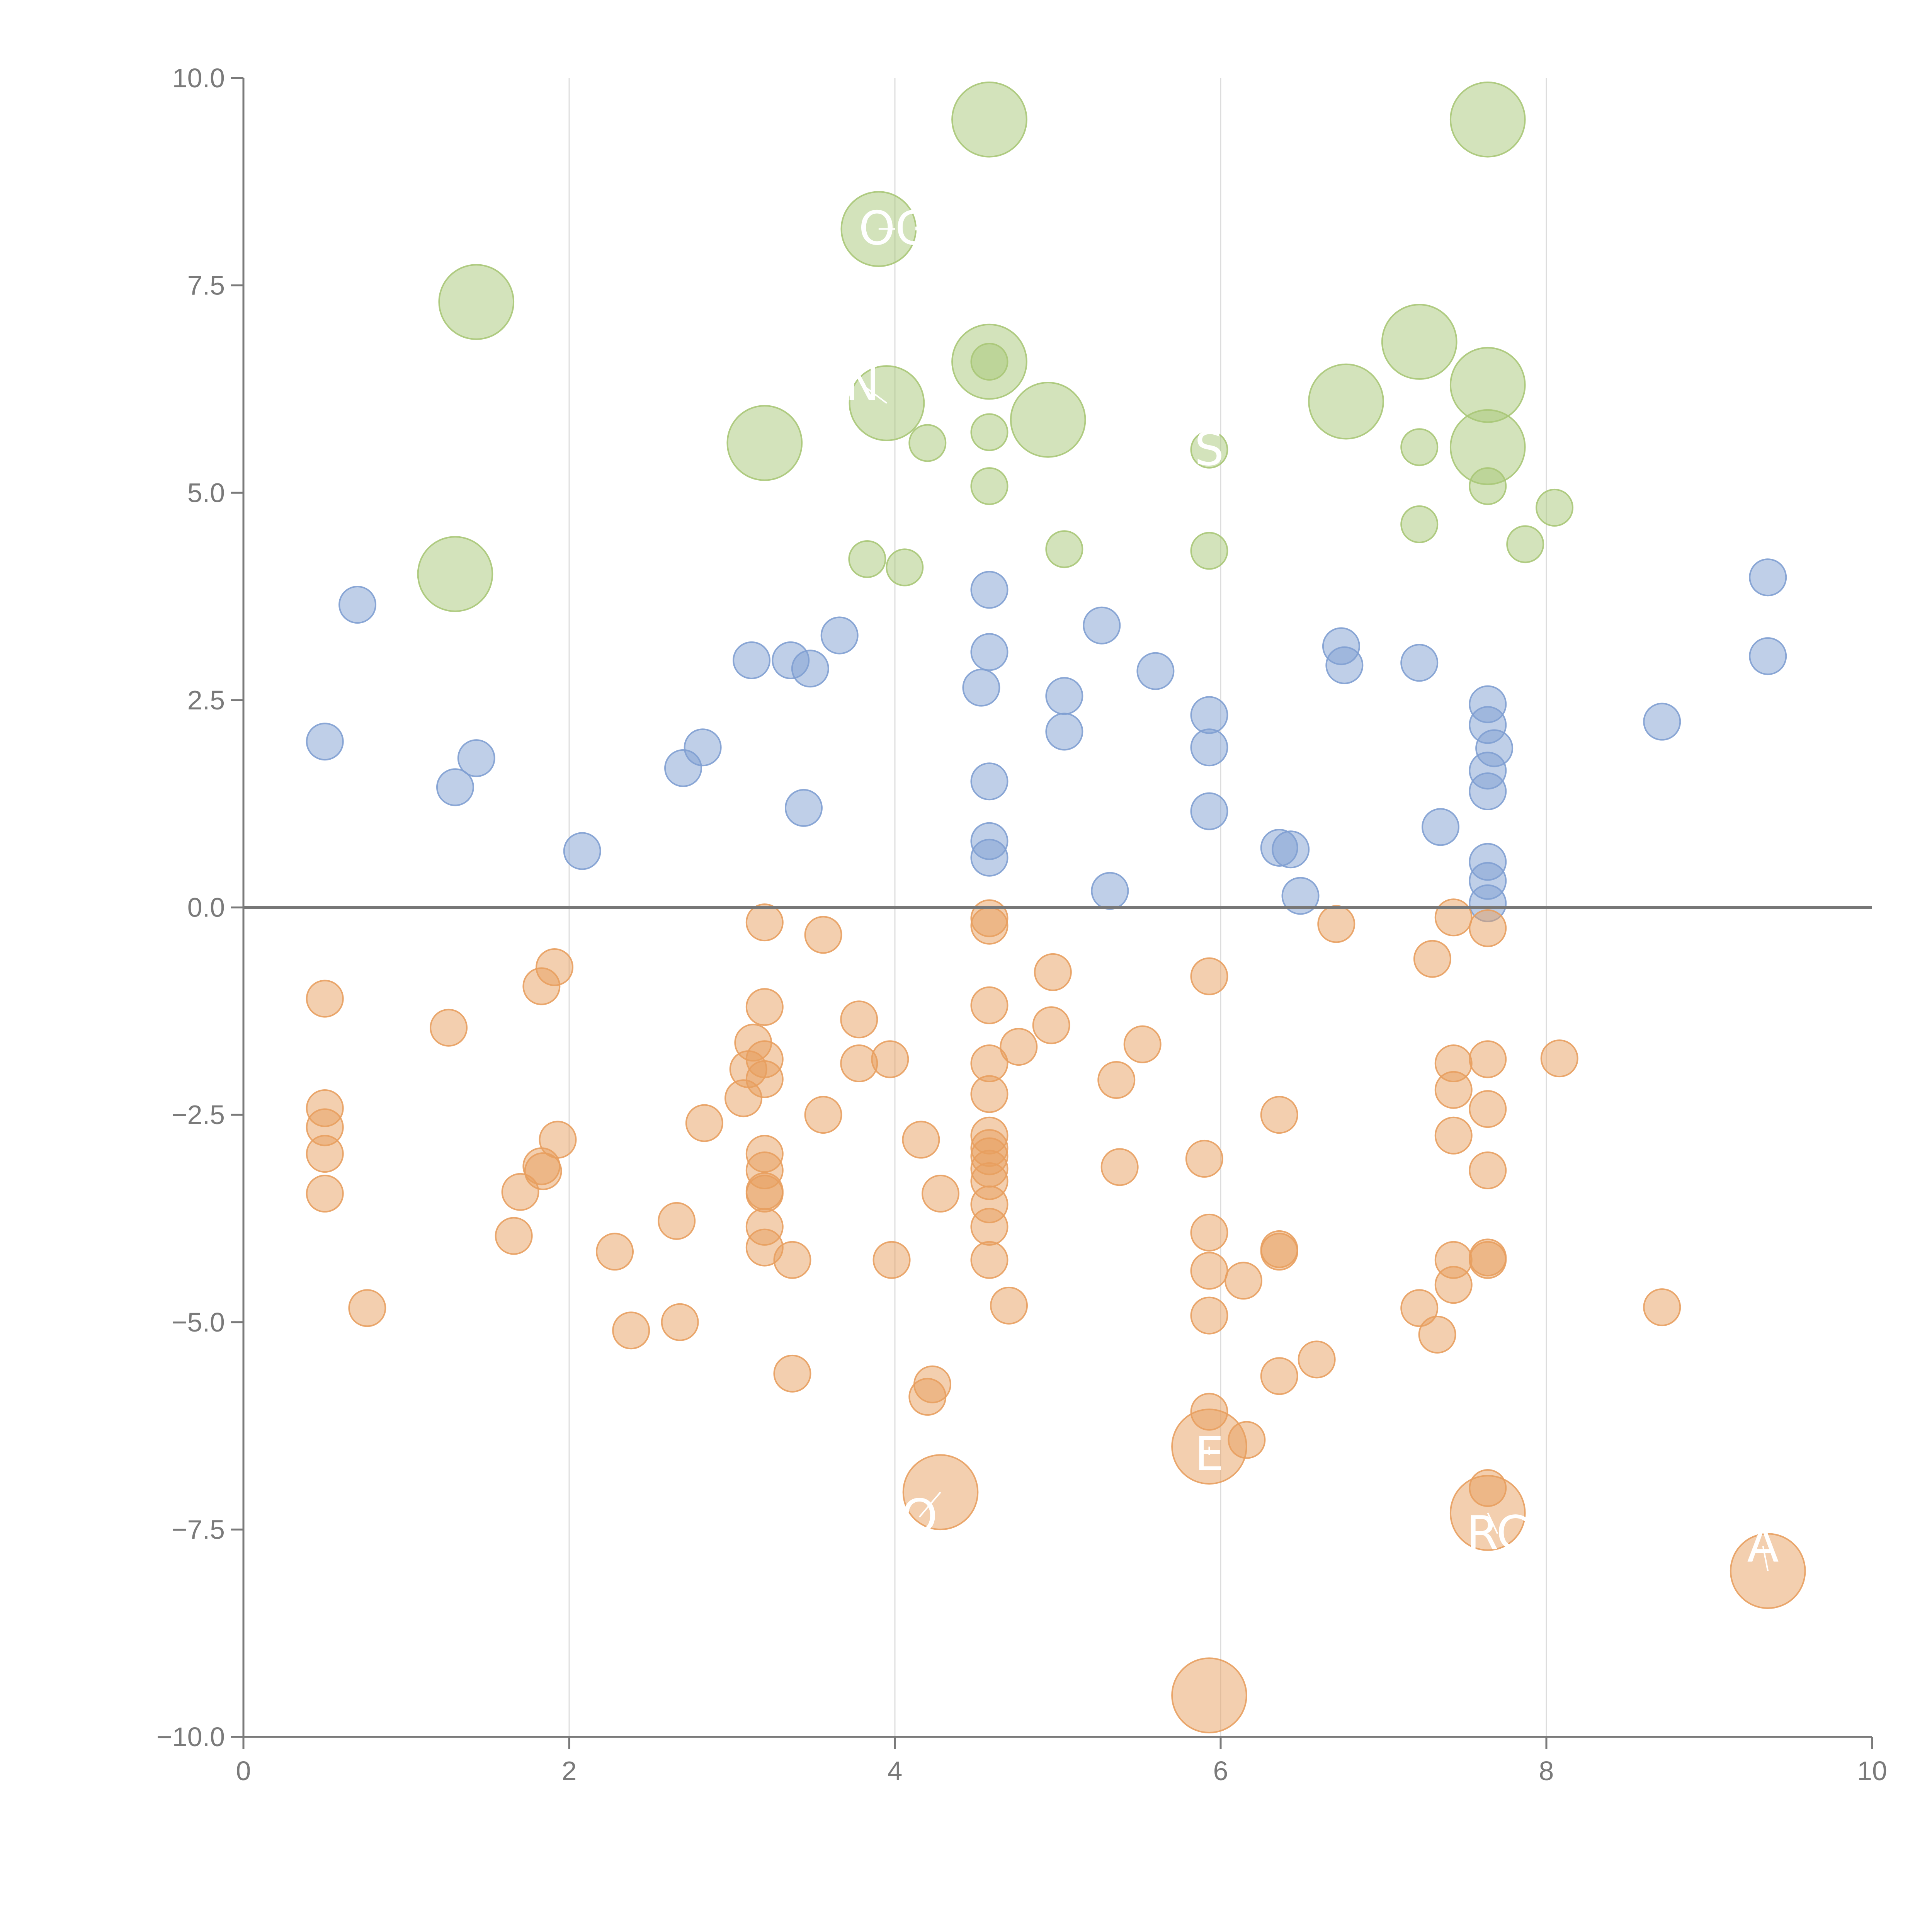 This screenshot has height=1932, width=1932. Describe the element at coordinates (1763, 1546) in the screenshot. I see `annotation-label: A` at that location.